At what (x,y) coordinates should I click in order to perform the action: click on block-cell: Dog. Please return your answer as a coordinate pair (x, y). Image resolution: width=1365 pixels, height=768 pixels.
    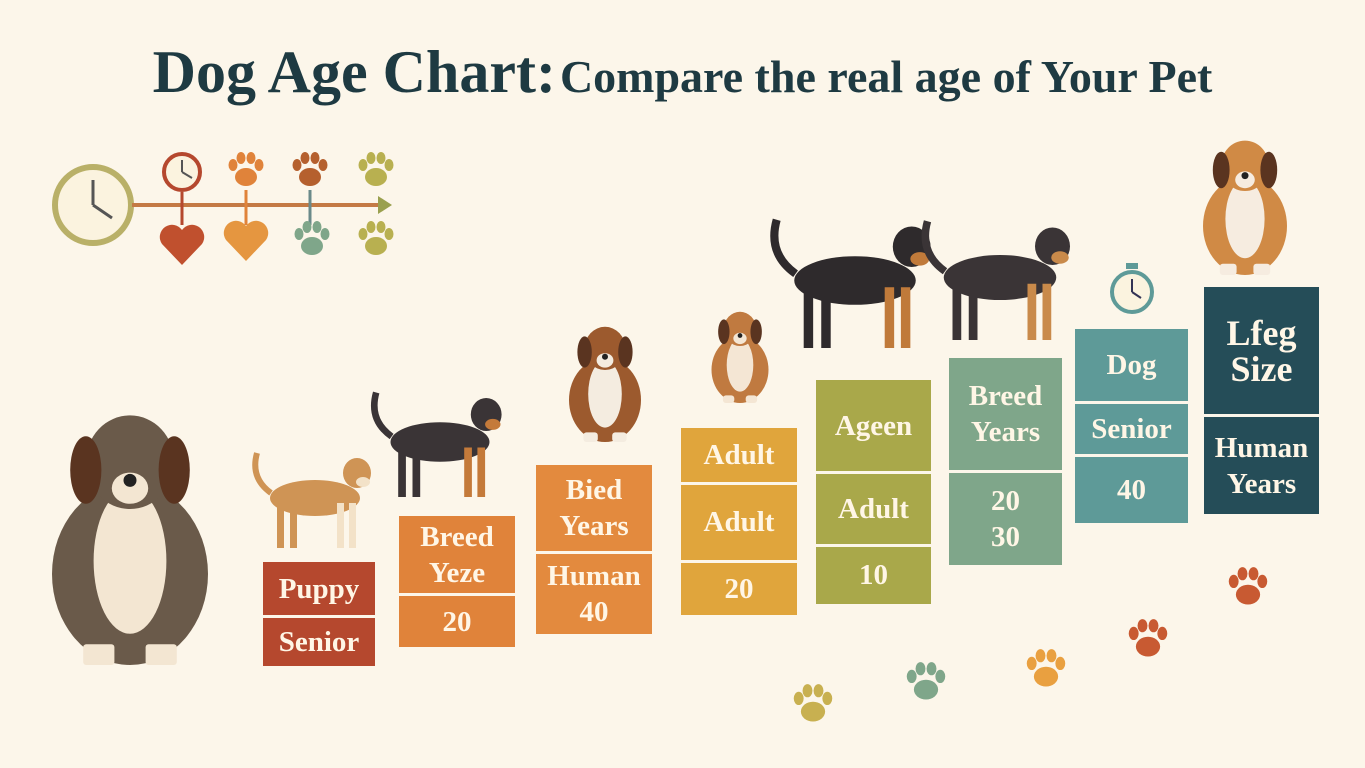
    Looking at the image, I should click on (1131, 366).